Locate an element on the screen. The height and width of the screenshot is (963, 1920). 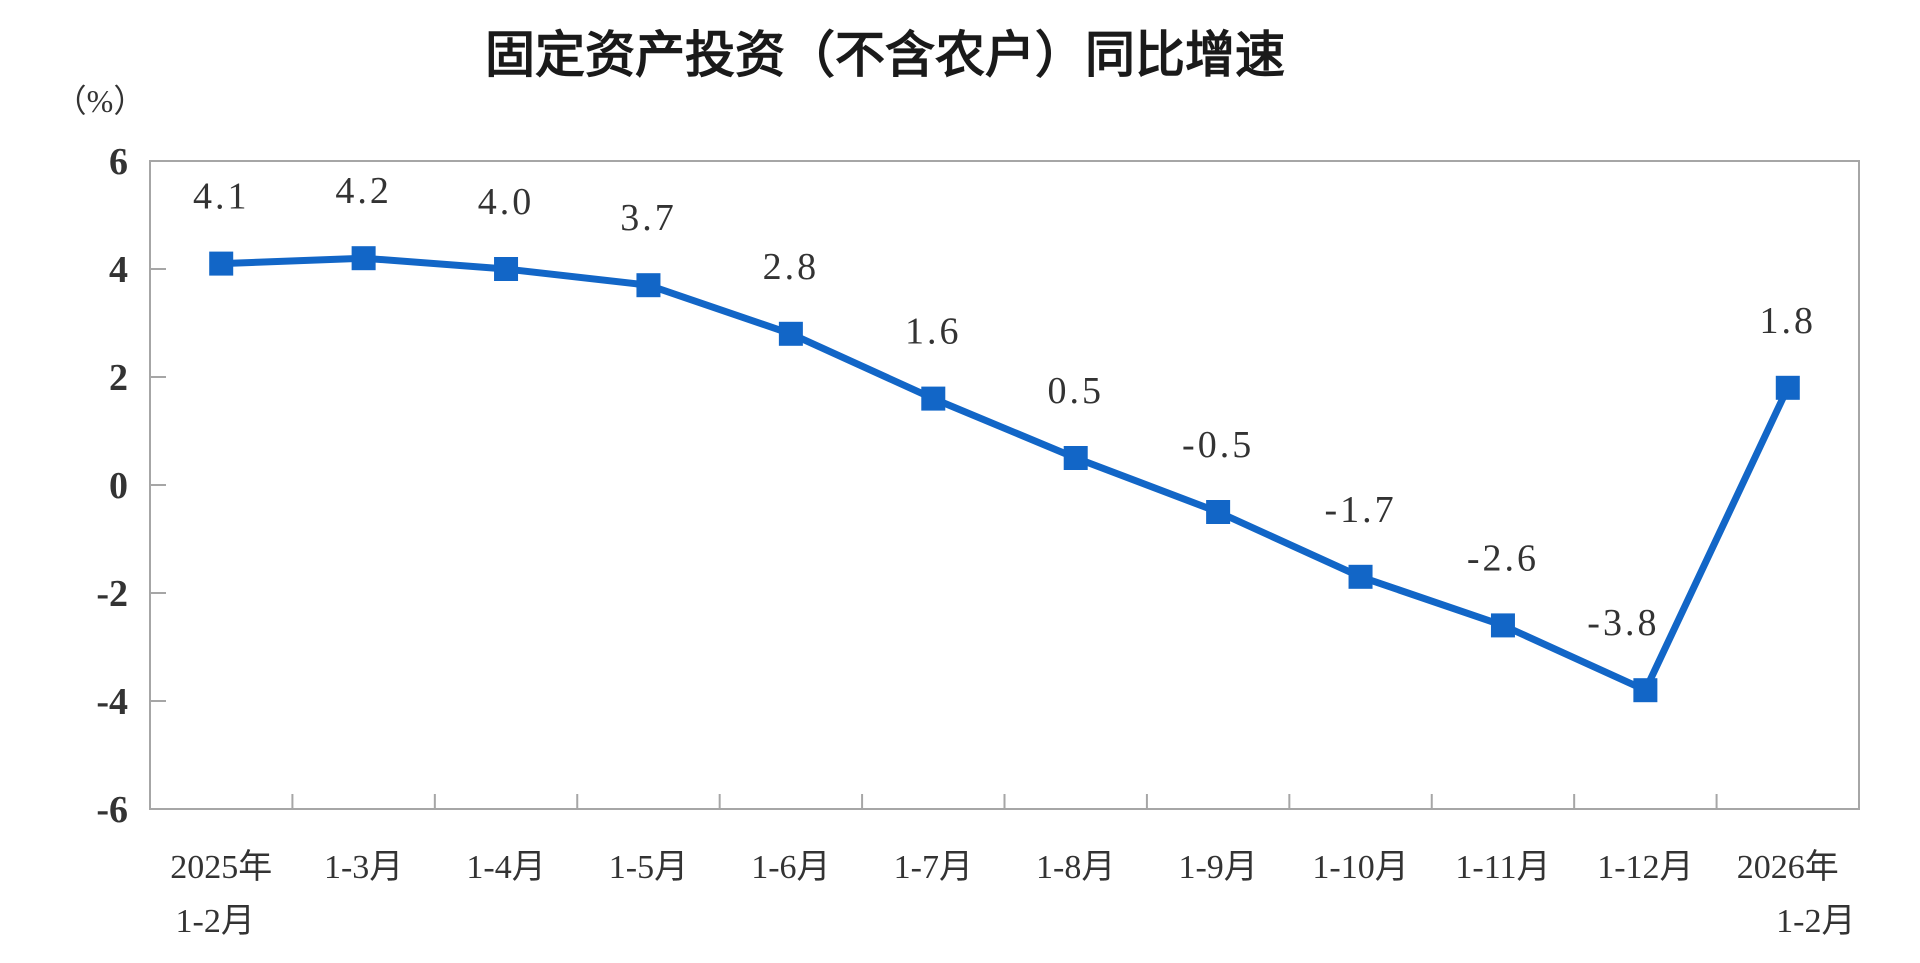
data-point-label: 0.5 is located at coordinates (1075, 391).